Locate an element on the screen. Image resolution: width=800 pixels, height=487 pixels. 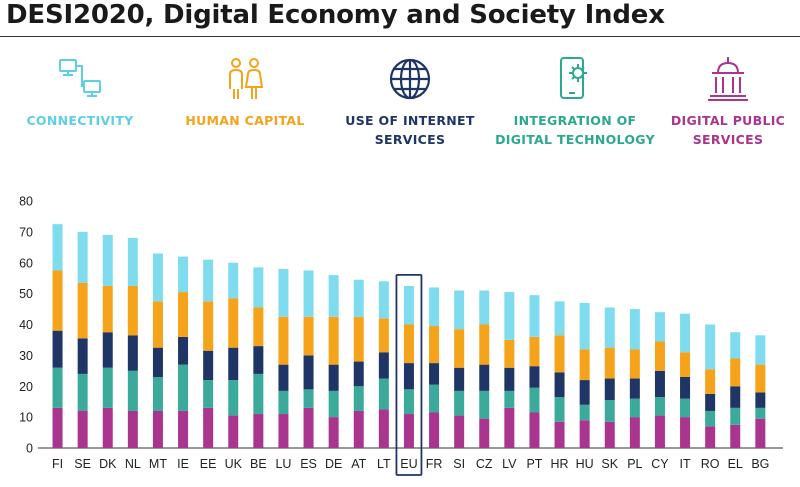
y-tick-label: 0 is located at coordinates (29, 449).